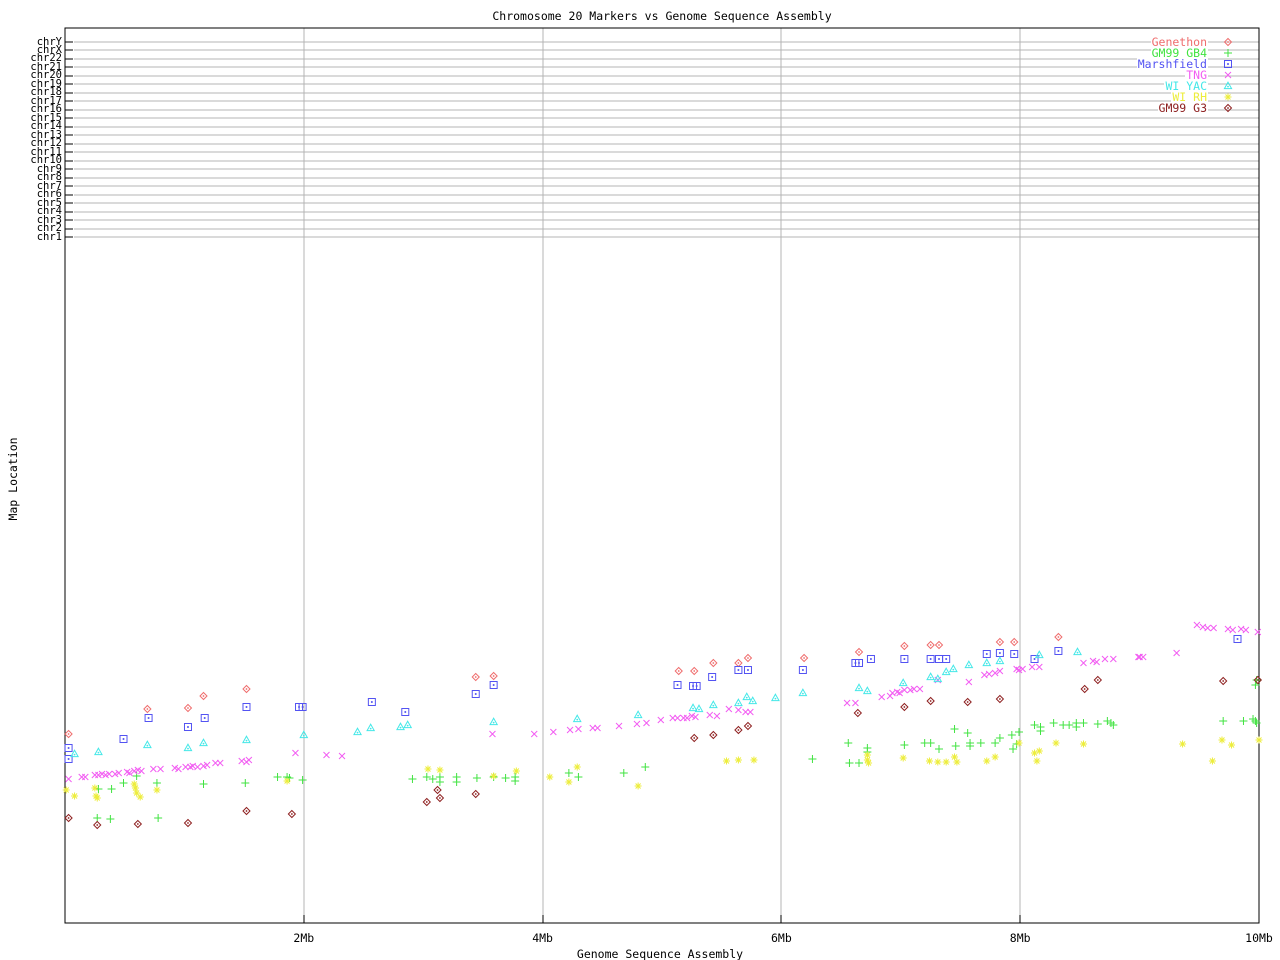  I want to click on y-tick-label-chr13: chr13, so click(46, 134).